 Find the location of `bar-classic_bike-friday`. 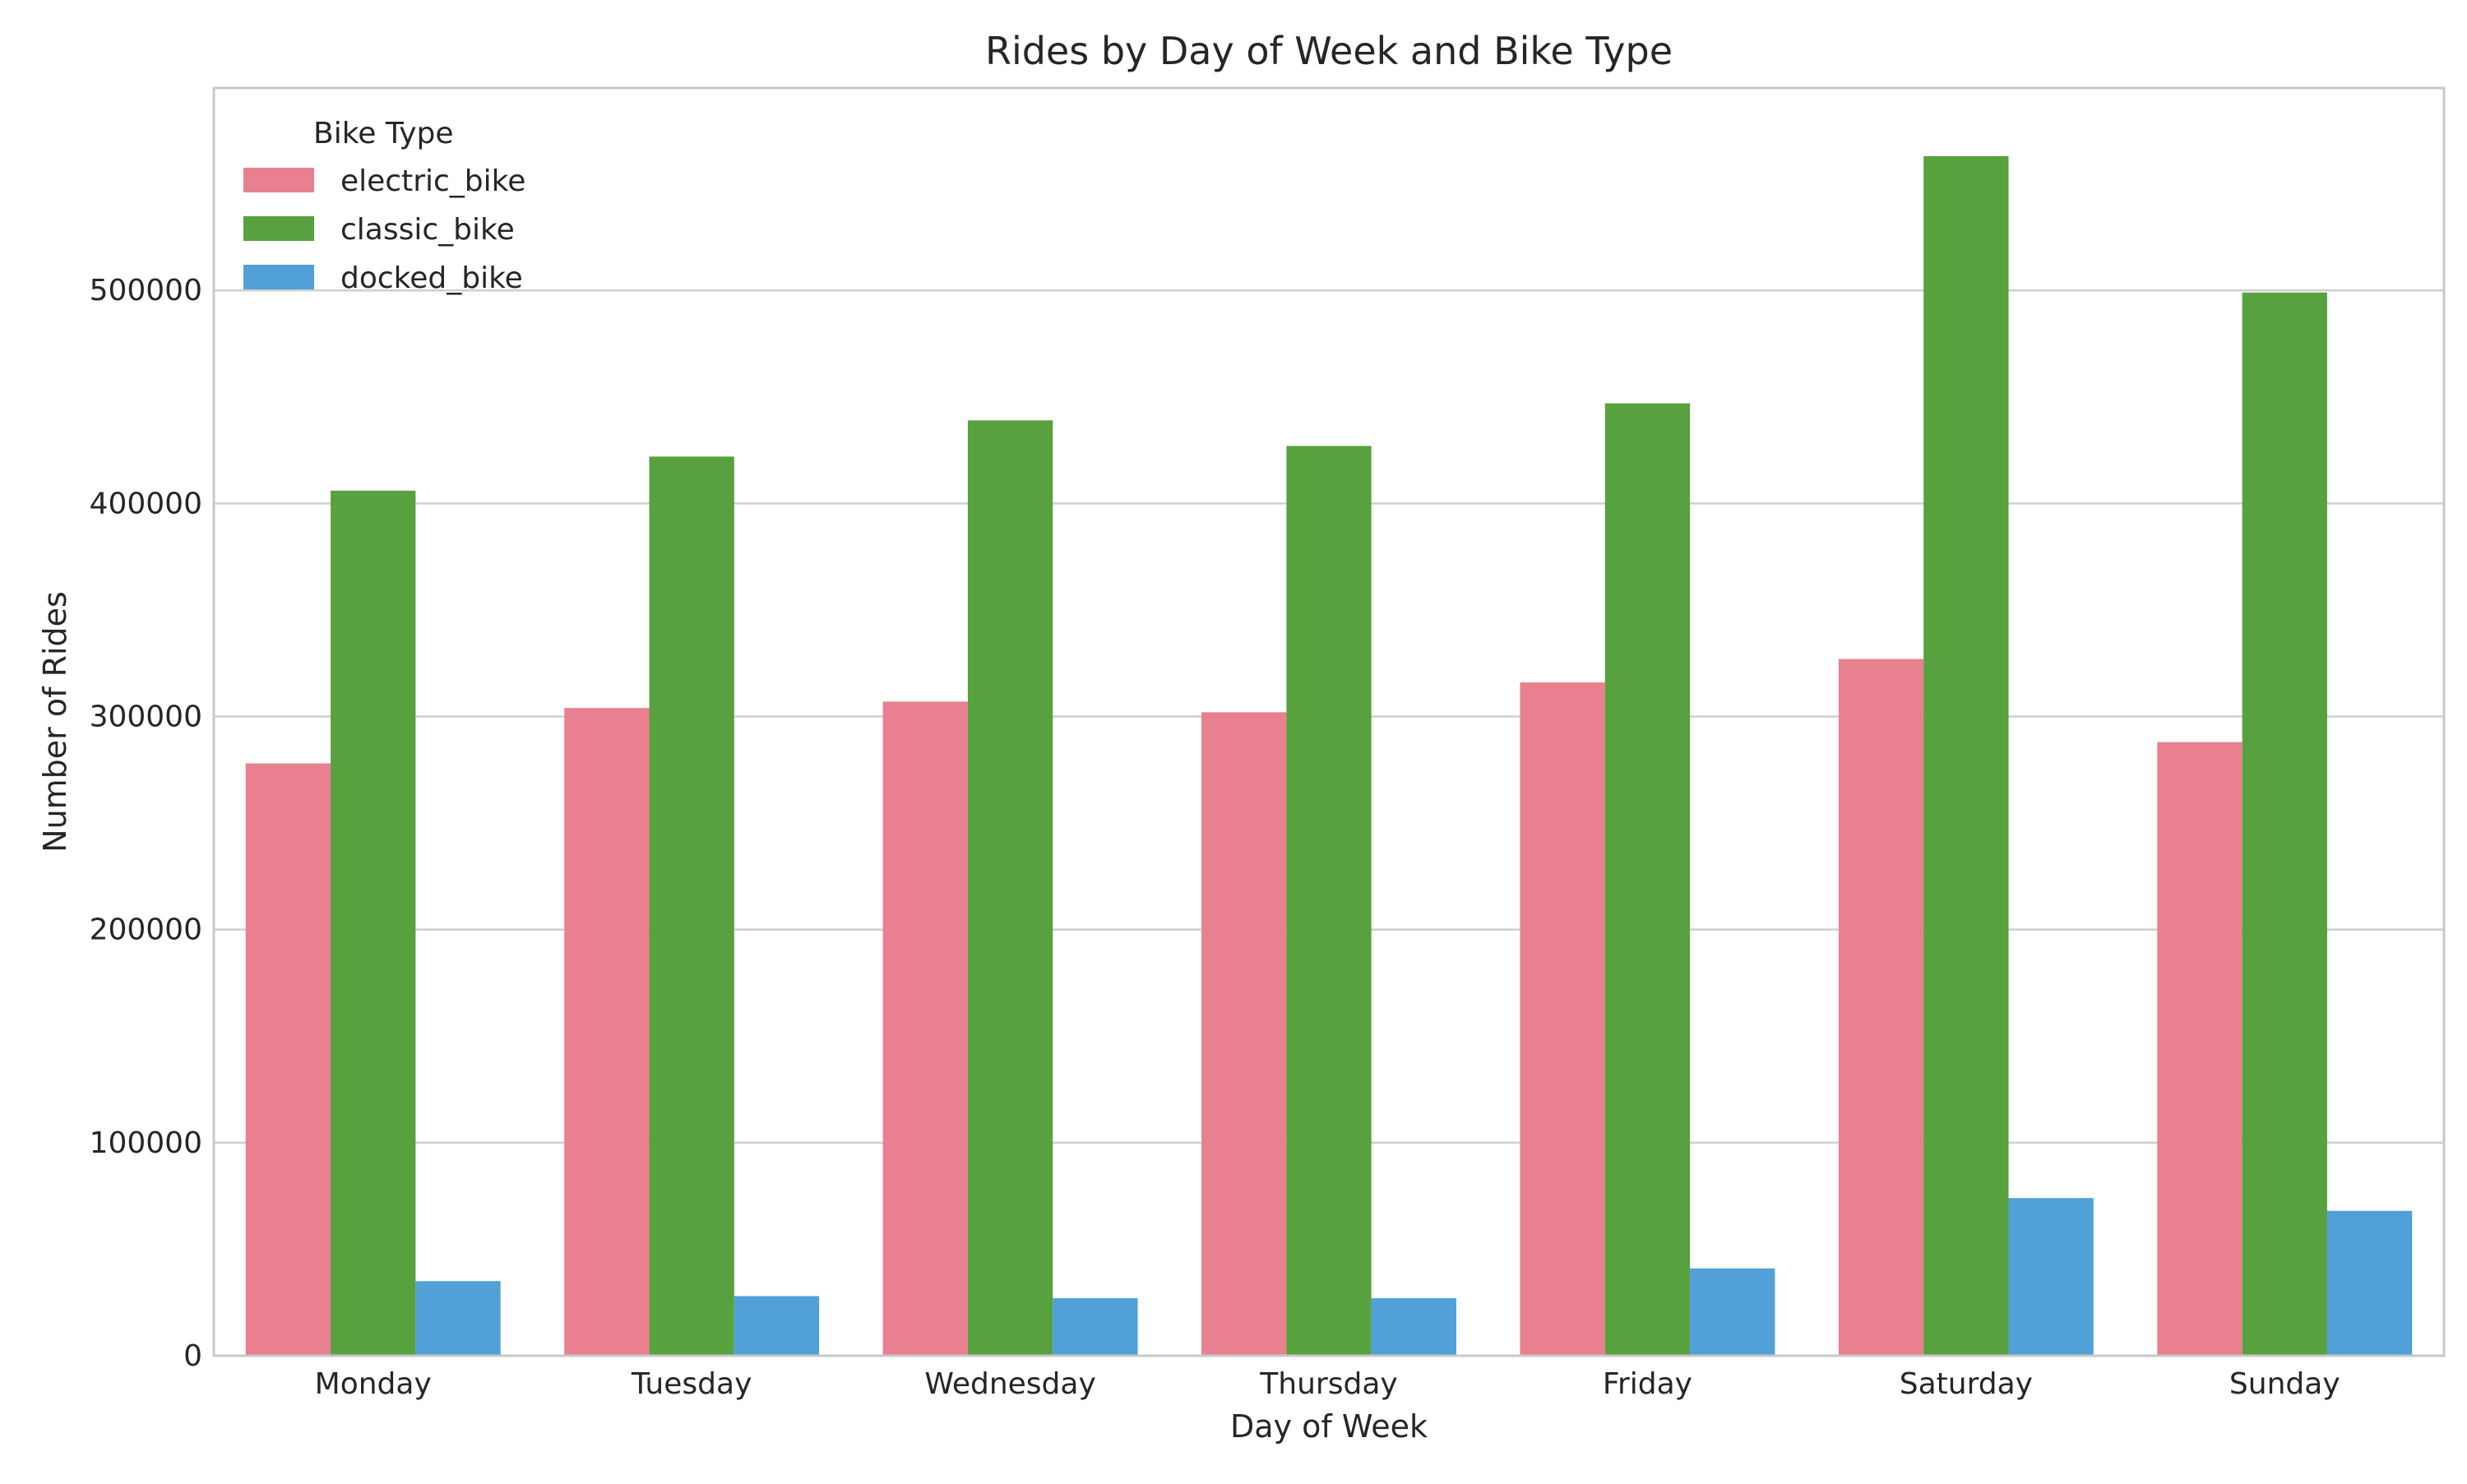

bar-classic_bike-friday is located at coordinates (1648, 880).